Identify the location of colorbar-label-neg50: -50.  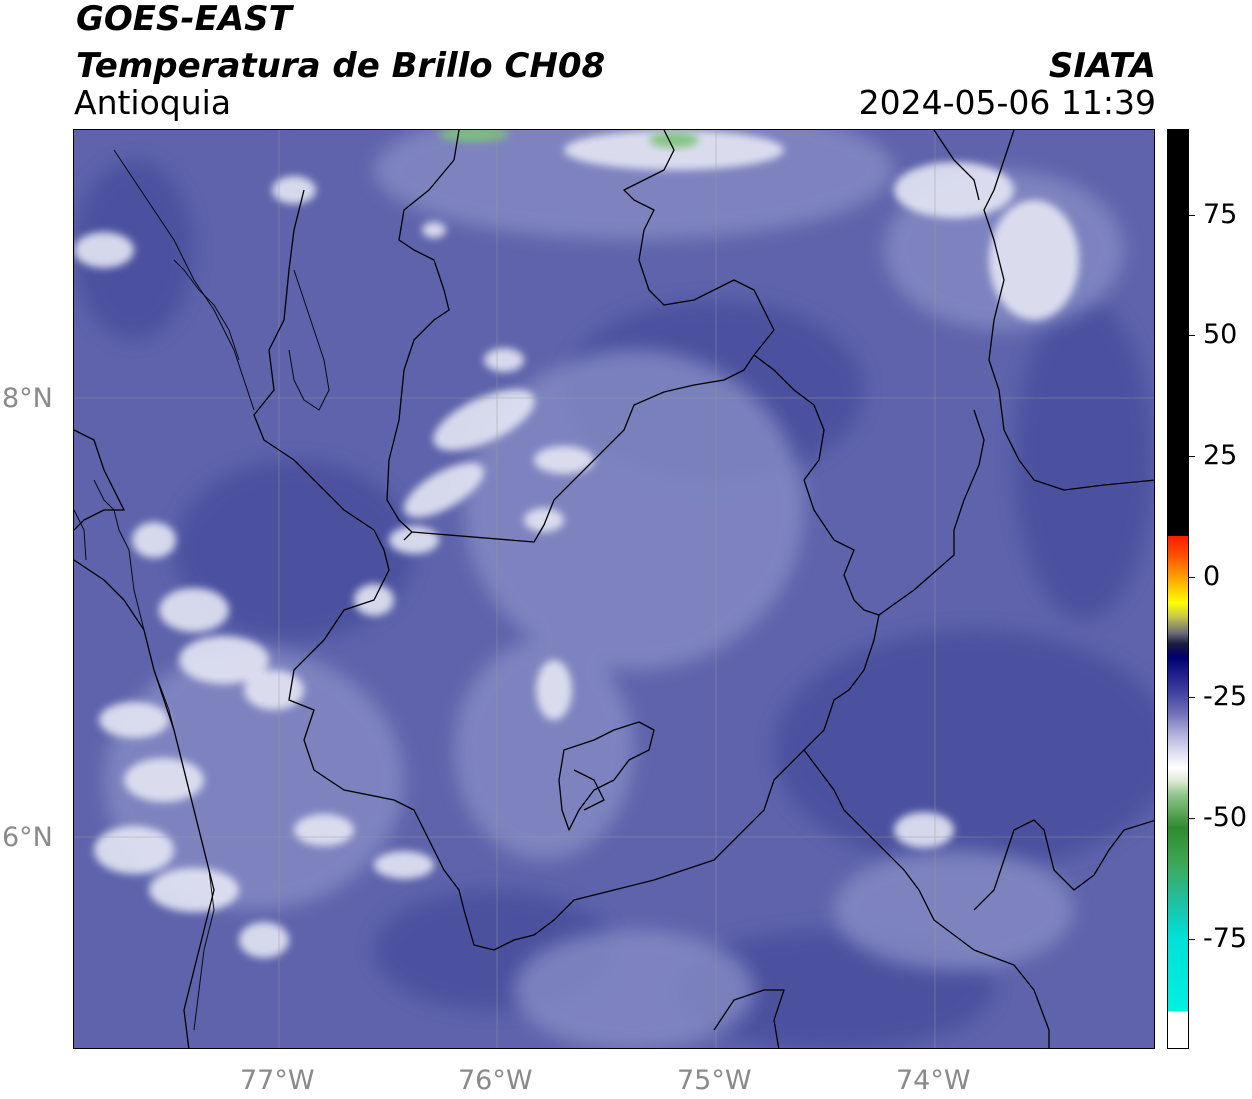
(1225, 817).